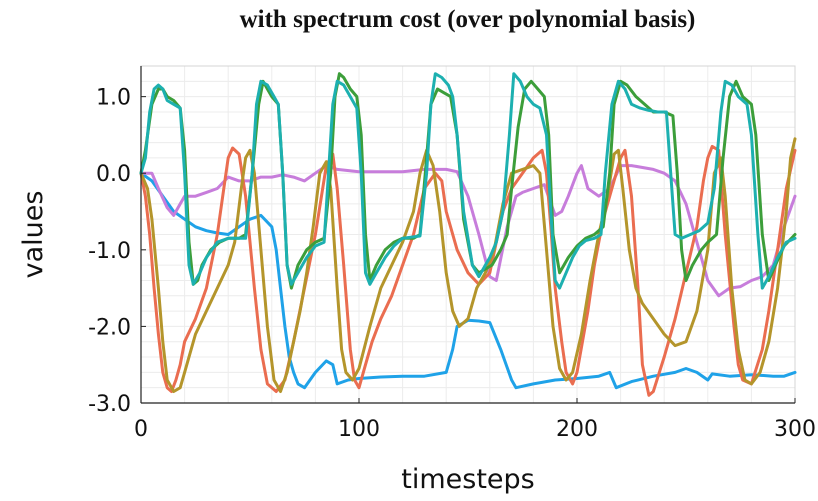  I want to click on y-tick-label: -3.0, so click(109, 404).